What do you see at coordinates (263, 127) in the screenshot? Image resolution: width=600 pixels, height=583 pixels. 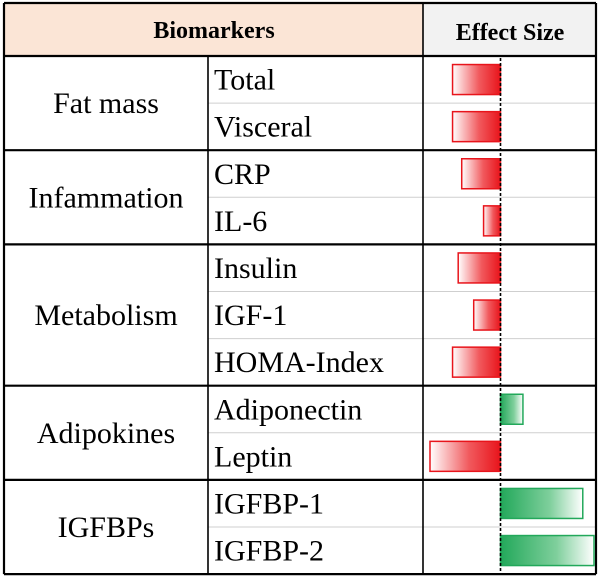 I see `biomarker-label: Visceral` at bounding box center [263, 127].